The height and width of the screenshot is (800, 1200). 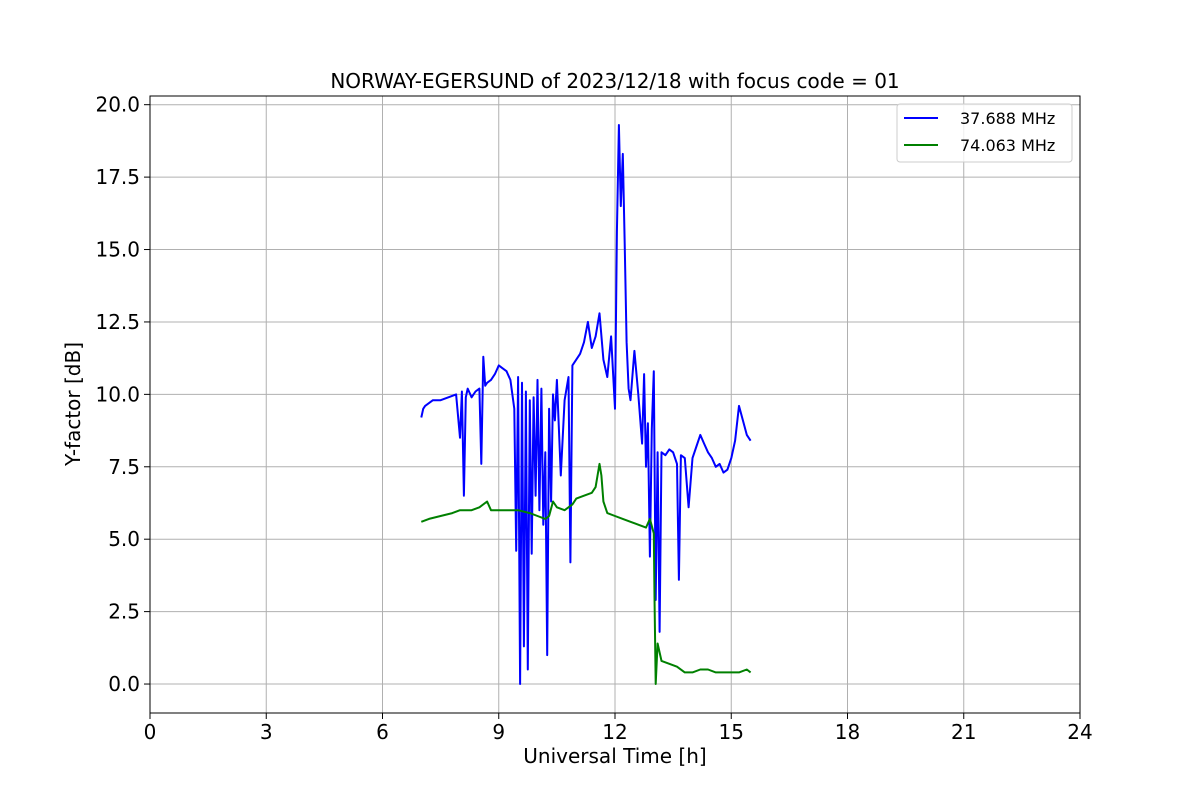 I want to click on y-tick-label: 15.0, so click(x=117, y=250).